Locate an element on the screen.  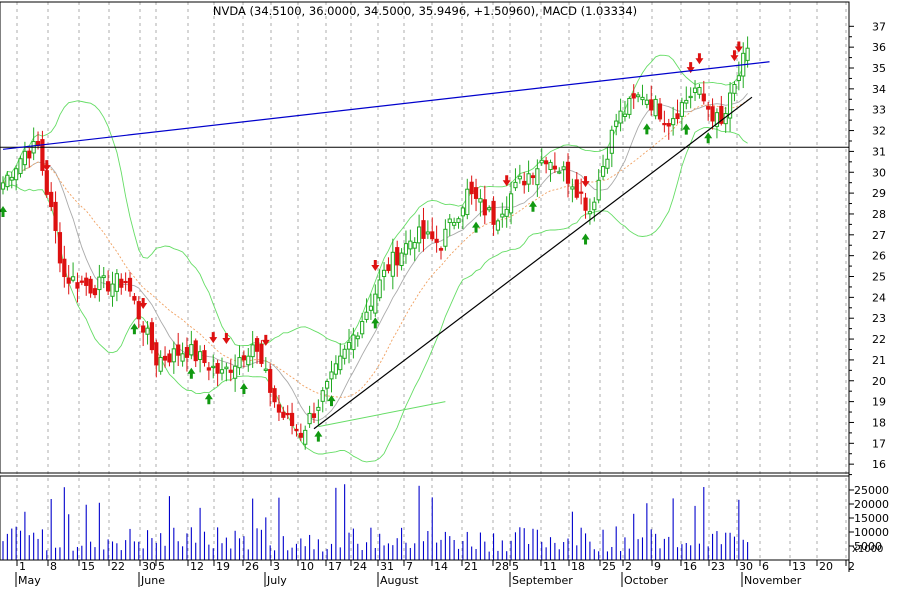
x-tick-label: 21 is located at coordinates (471, 566).